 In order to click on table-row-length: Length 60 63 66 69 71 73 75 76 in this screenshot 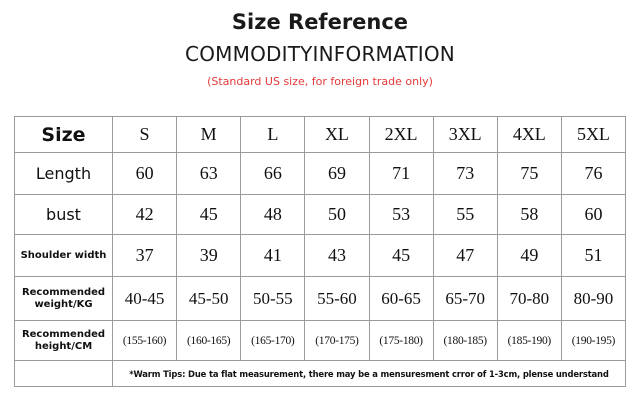, I will do `click(320, 173)`.